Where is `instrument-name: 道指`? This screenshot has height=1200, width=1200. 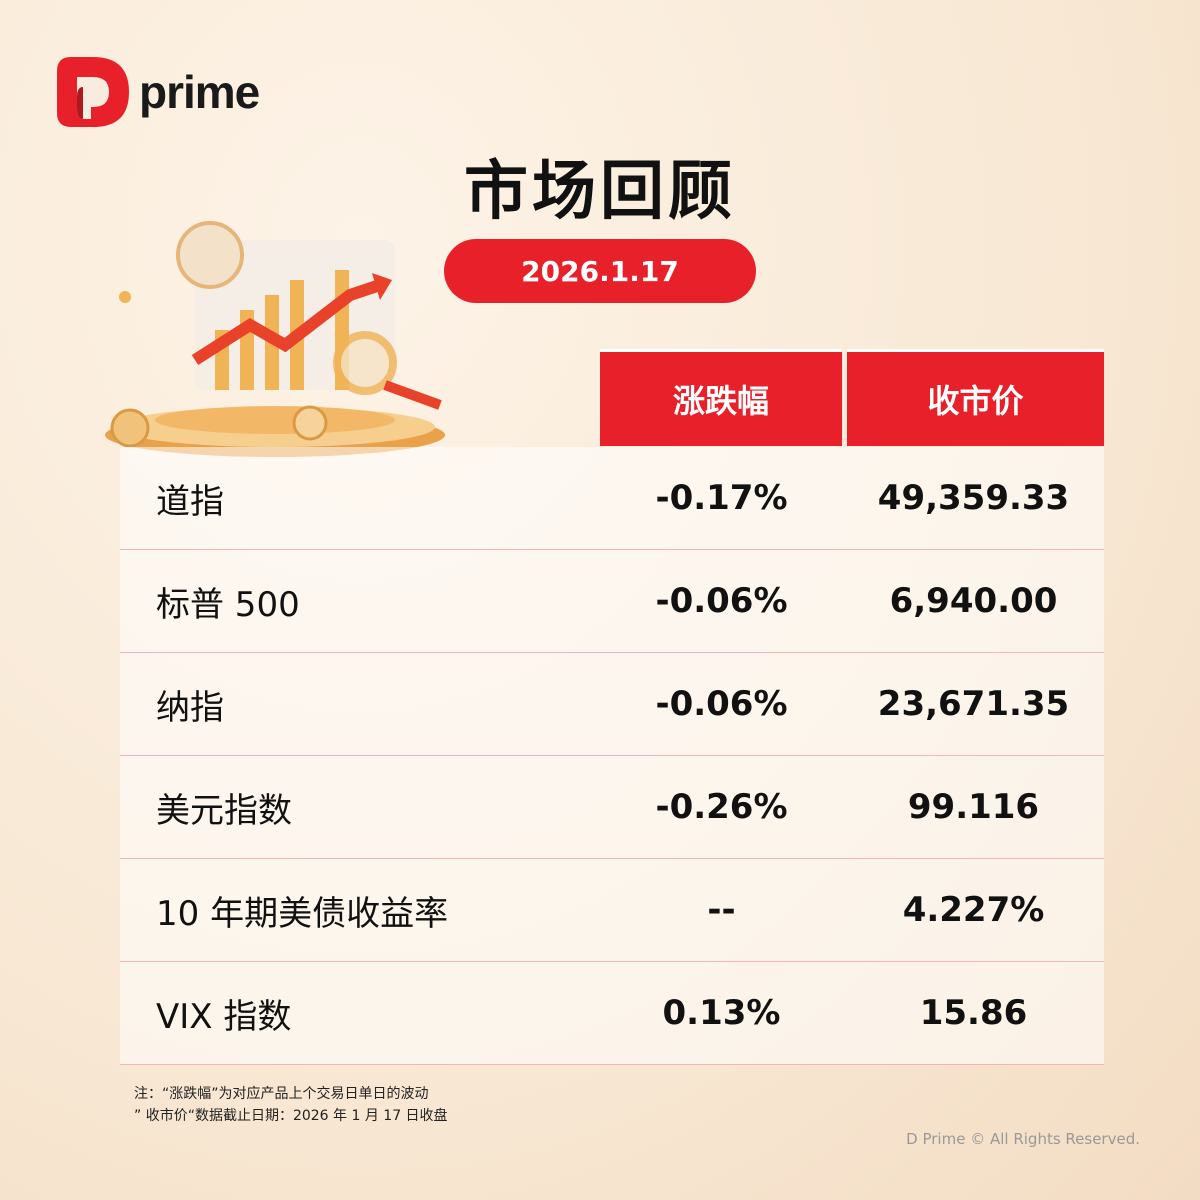 instrument-name: 道指 is located at coordinates (190, 501).